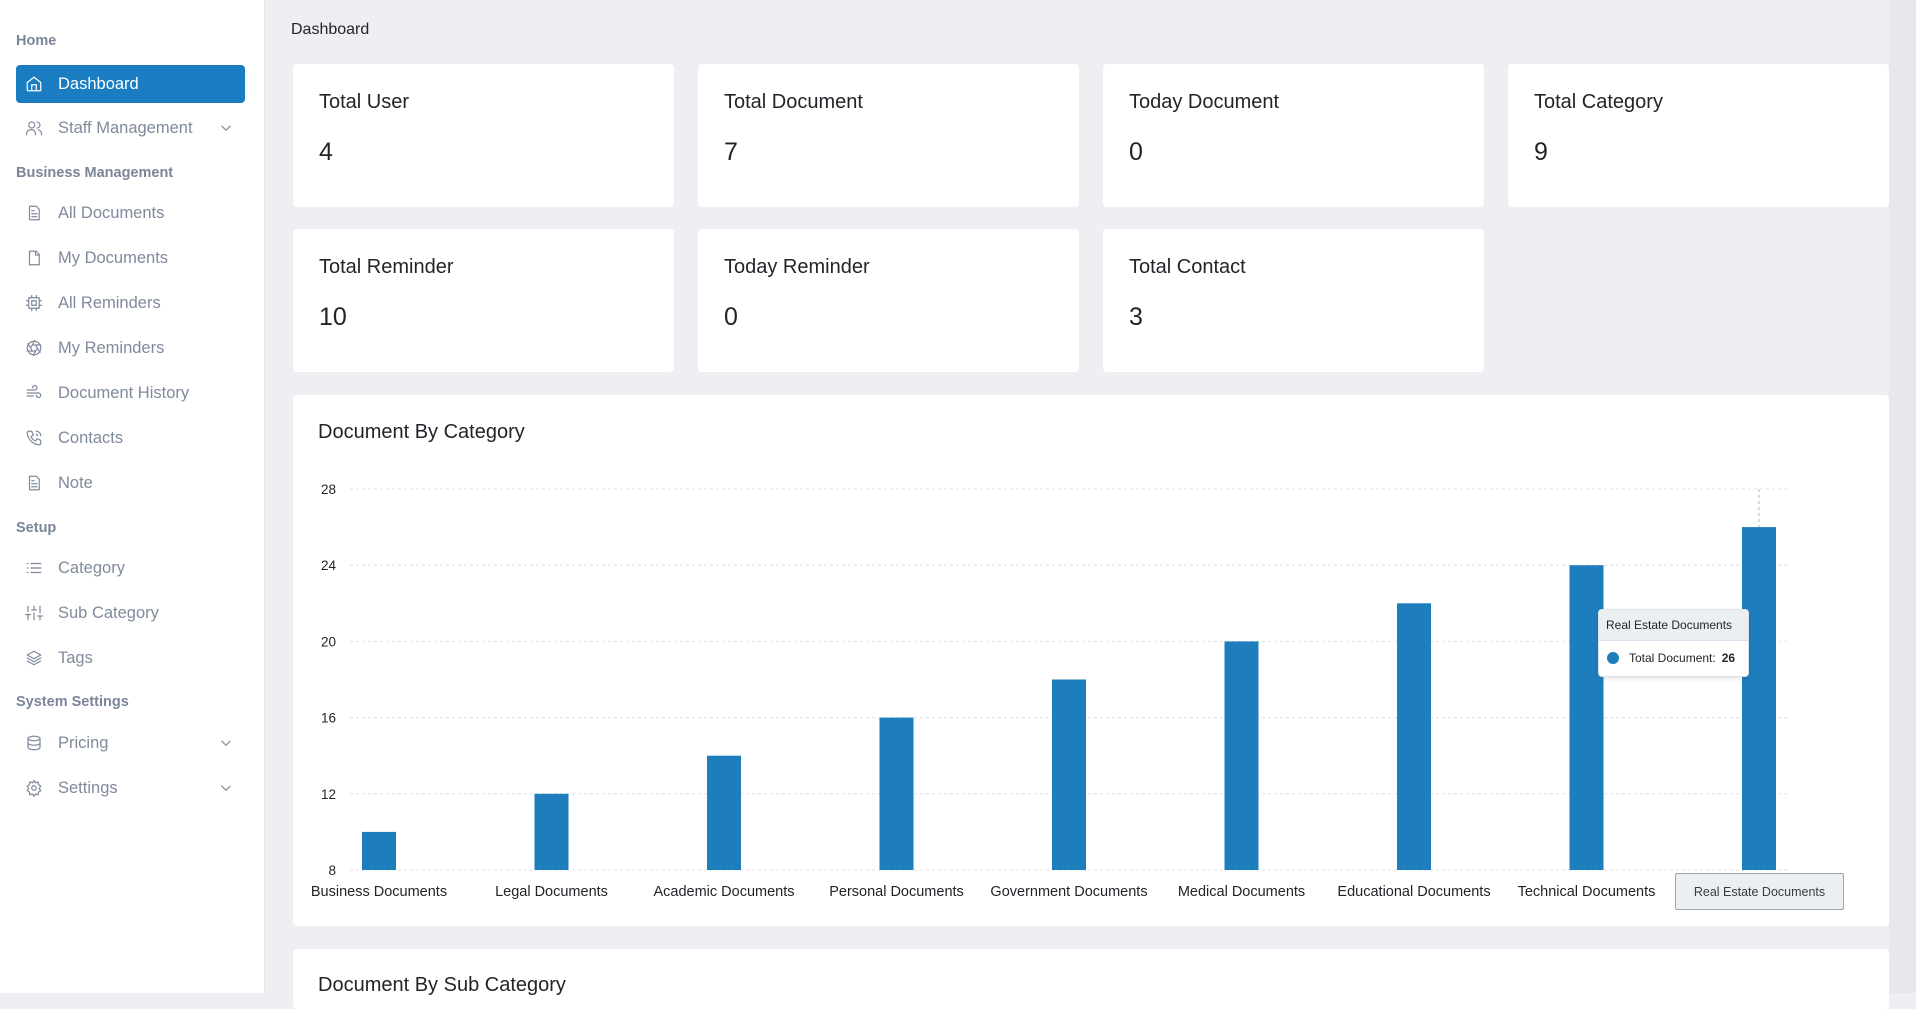  I want to click on sidebar-item-label: All Documents, so click(111, 212).